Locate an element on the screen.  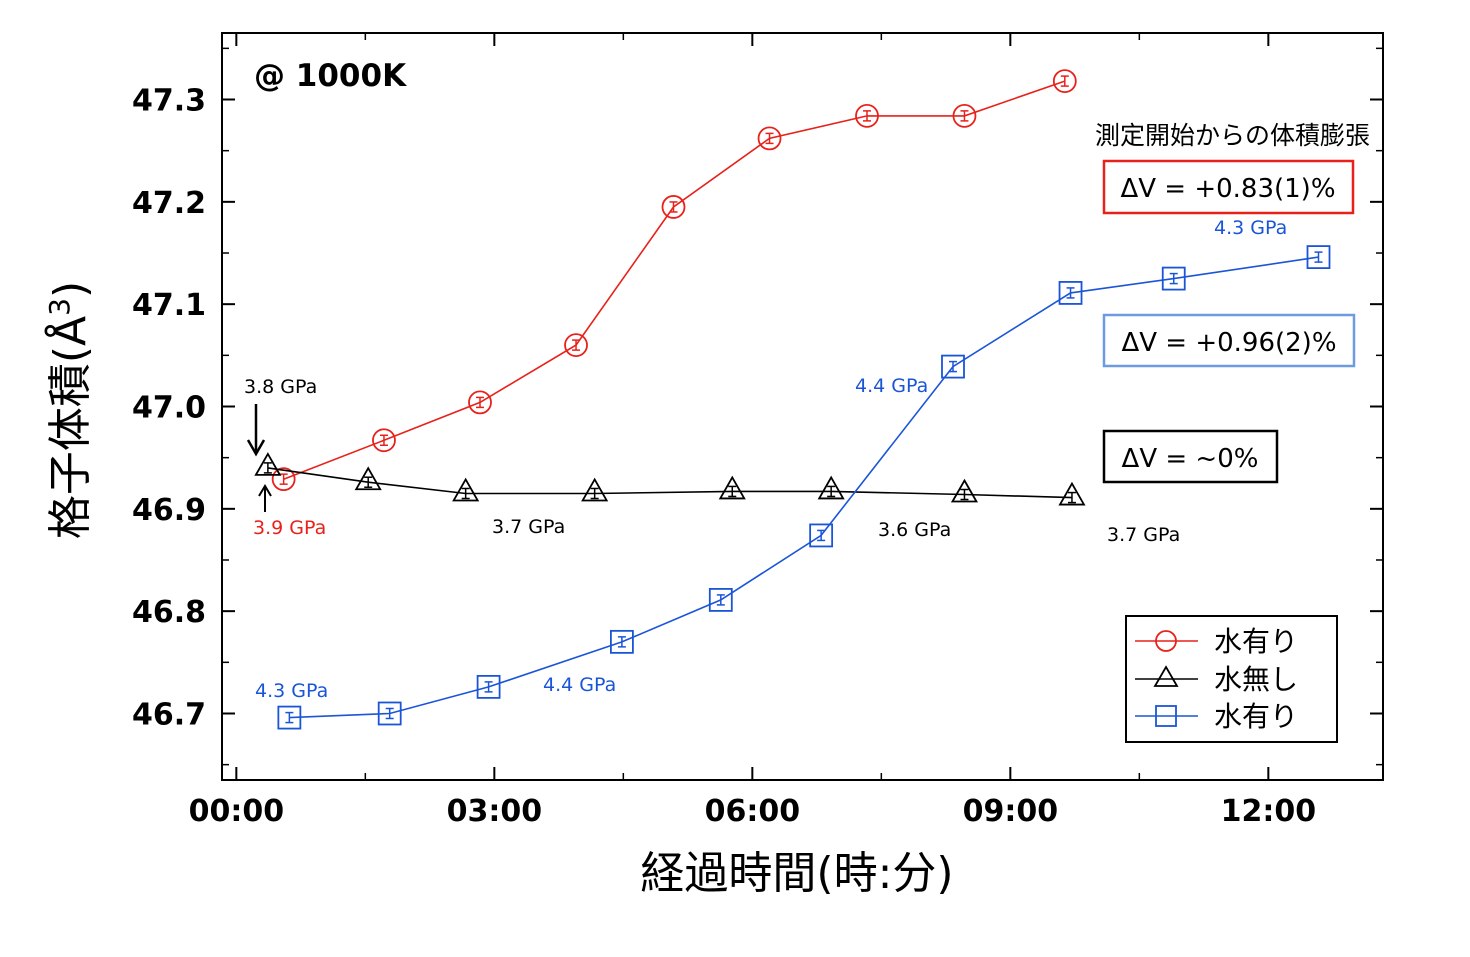
x-tick-label: 12:00 is located at coordinates (1269, 811).